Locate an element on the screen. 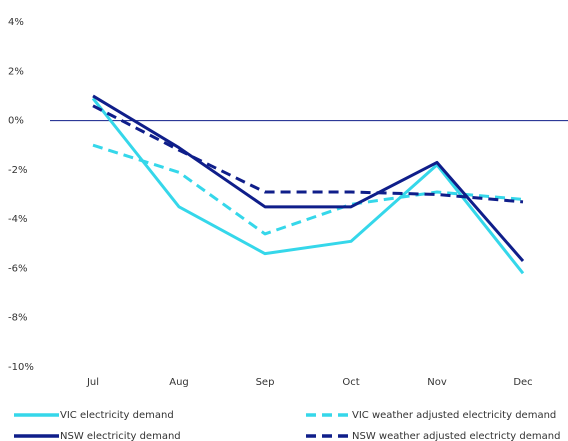  y-tick-label: 0% is located at coordinates (16, 121).